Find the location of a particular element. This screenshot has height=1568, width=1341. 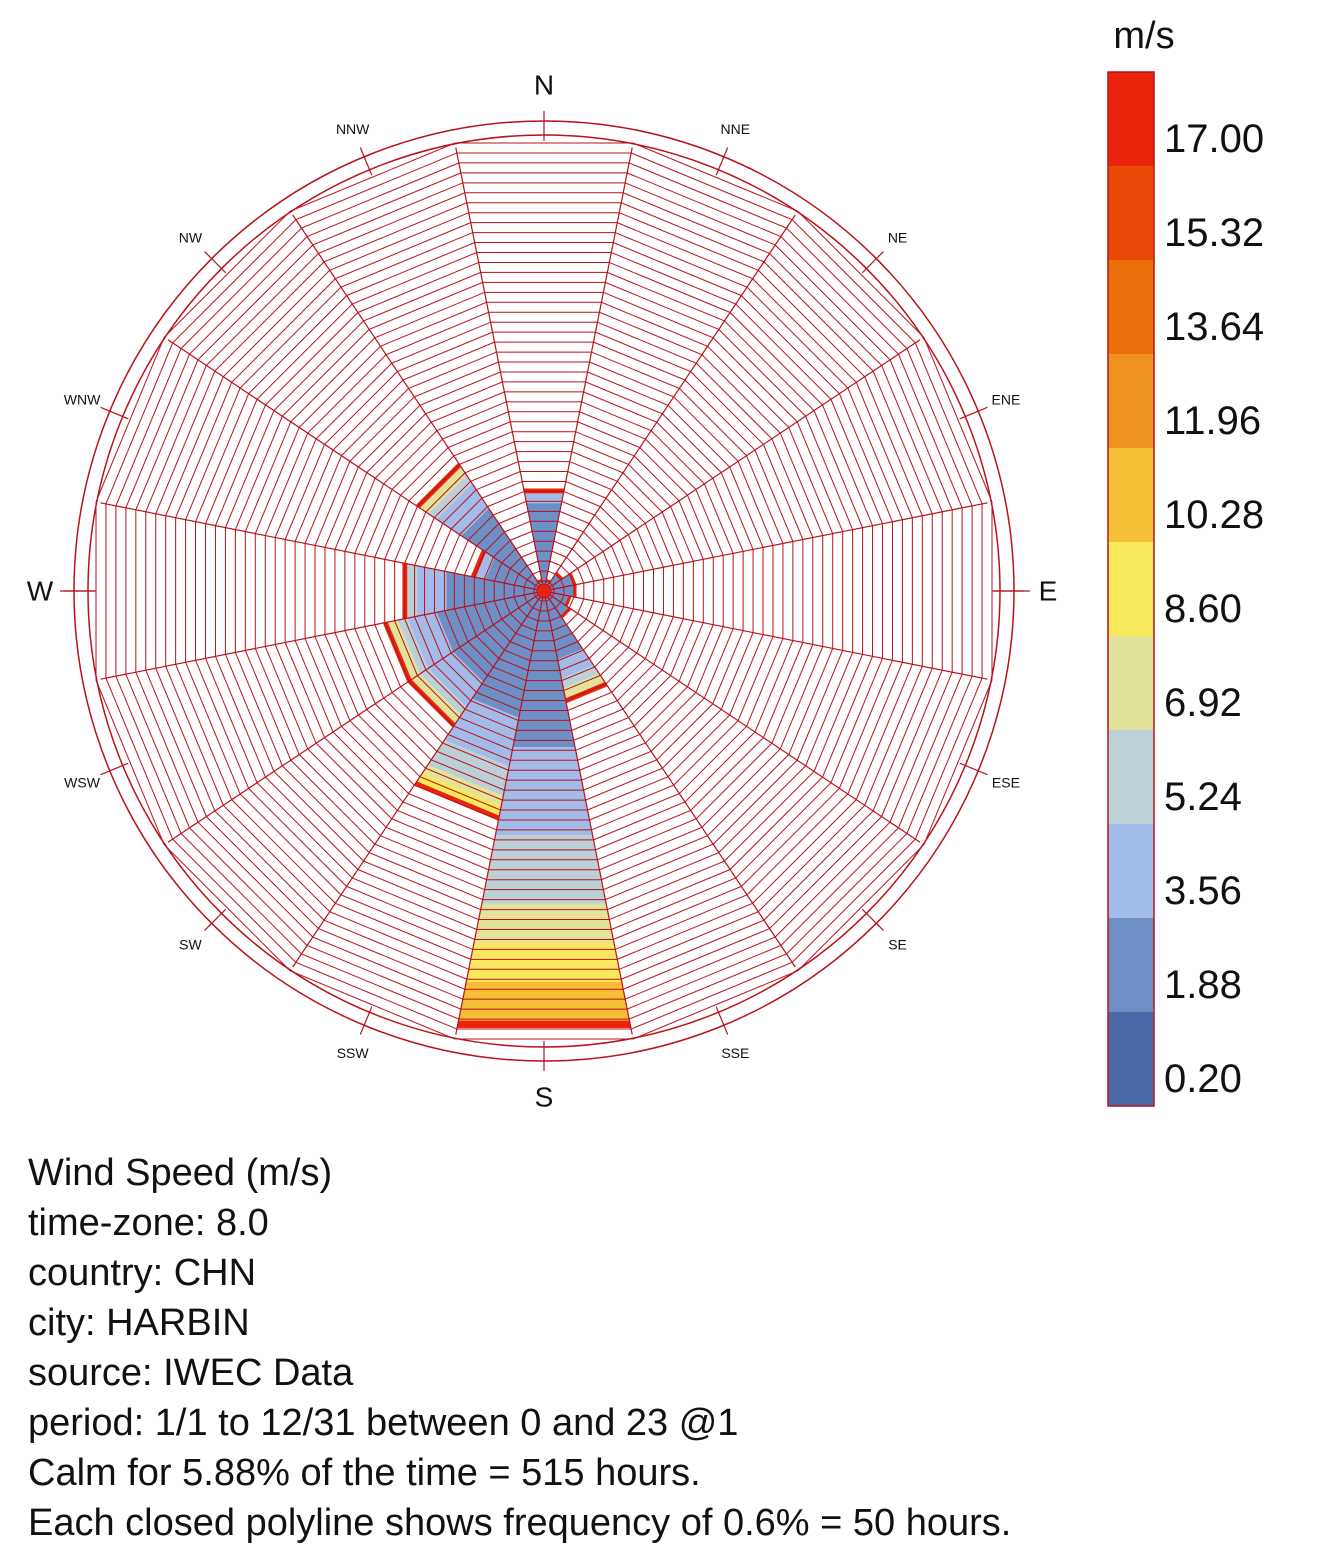

calm-center is located at coordinates (544, 591).